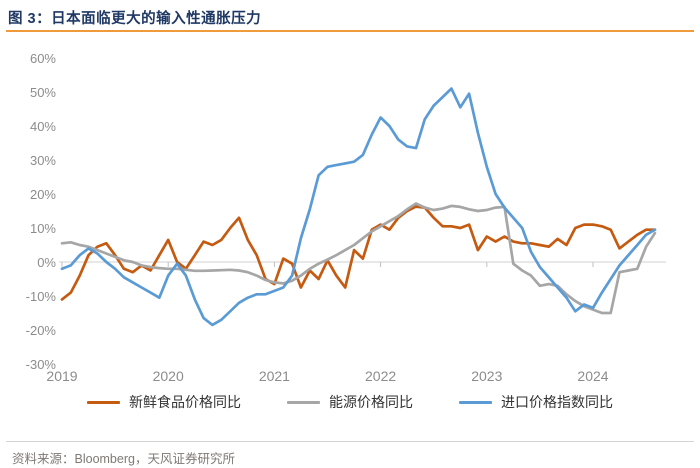  What do you see at coordinates (350, 441) in the screenshot?
I see `footer-divider` at bounding box center [350, 441].